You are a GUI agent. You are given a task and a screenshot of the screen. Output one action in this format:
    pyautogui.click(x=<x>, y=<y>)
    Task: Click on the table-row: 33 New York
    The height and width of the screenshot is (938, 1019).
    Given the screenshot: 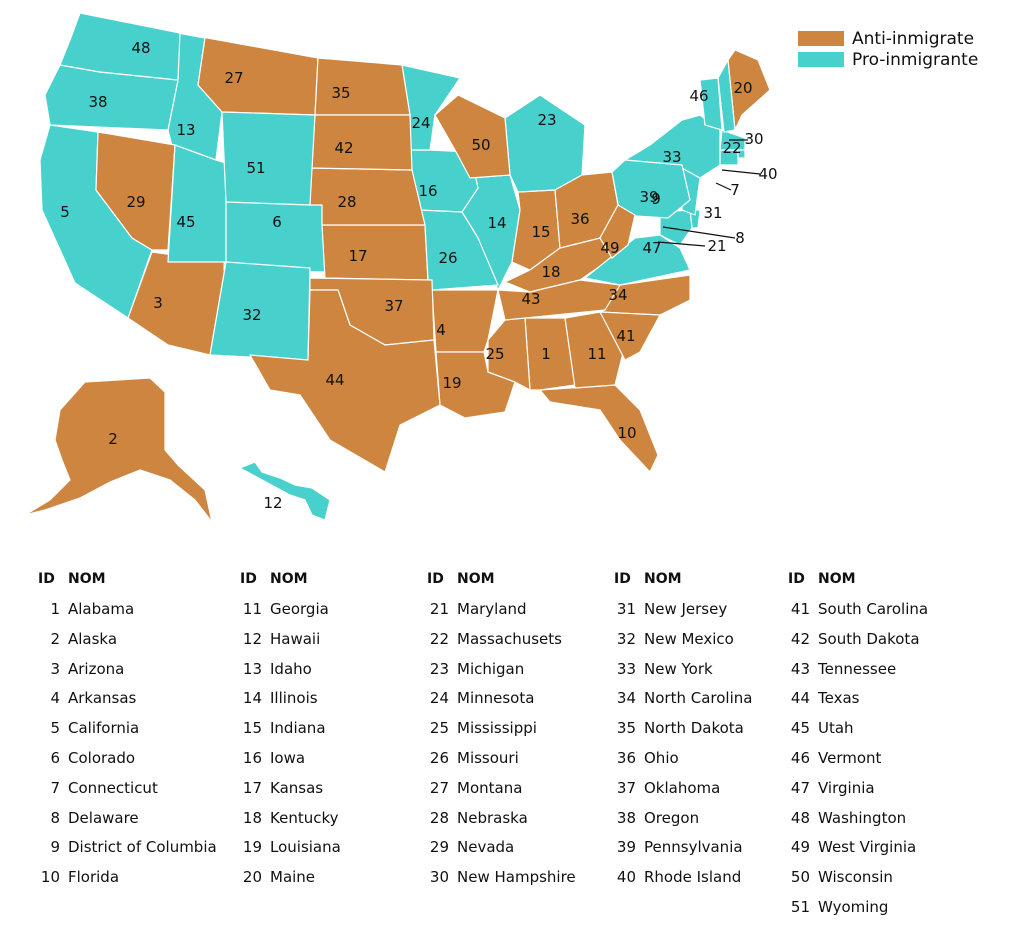 What is the action you would take?
    pyautogui.click(x=683, y=673)
    